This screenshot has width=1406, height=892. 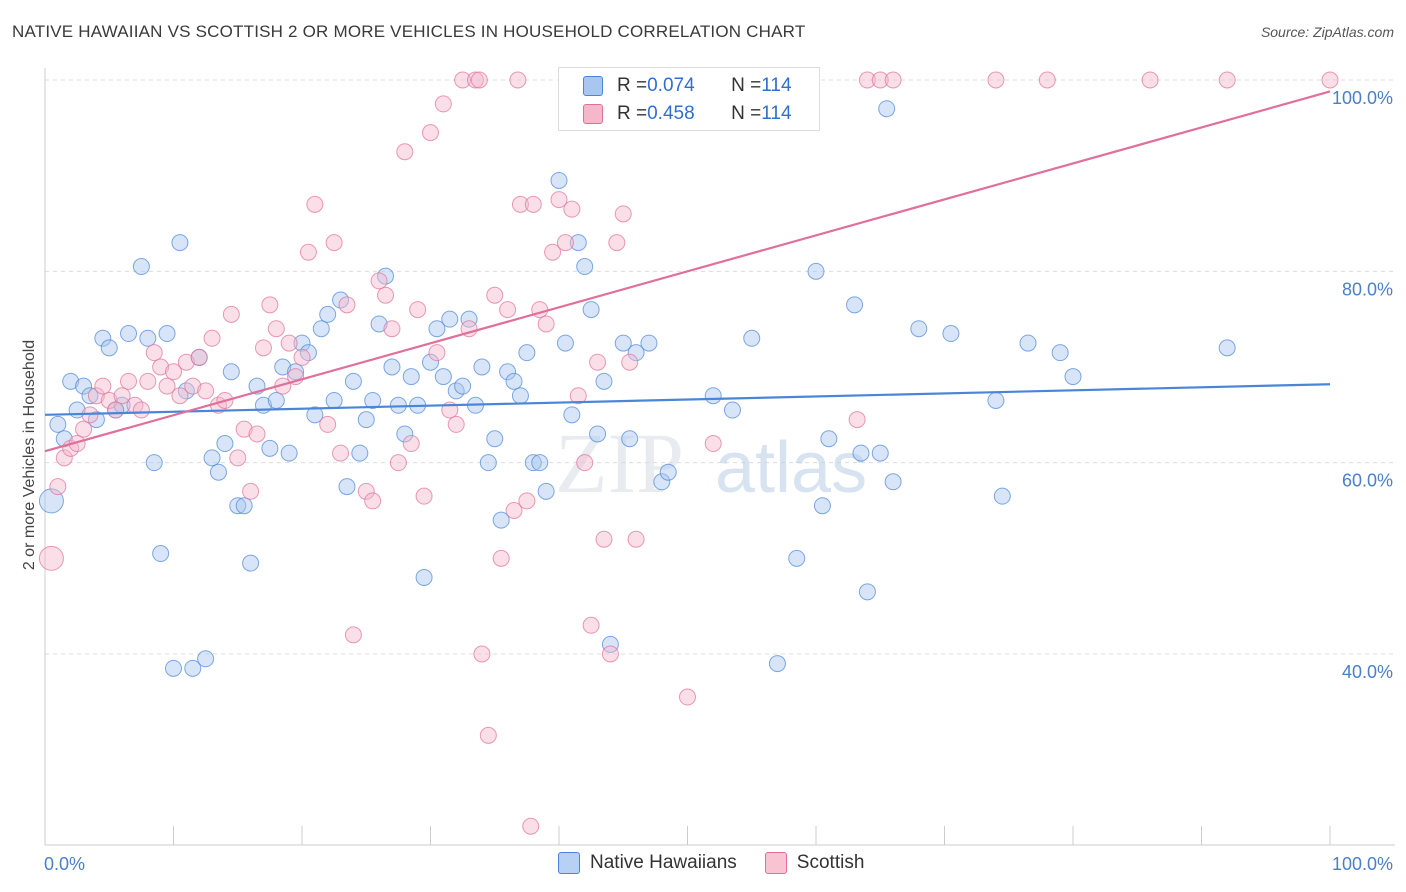 What do you see at coordinates (775, 863) in the screenshot?
I see `legend-swatch-scottish` at bounding box center [775, 863].